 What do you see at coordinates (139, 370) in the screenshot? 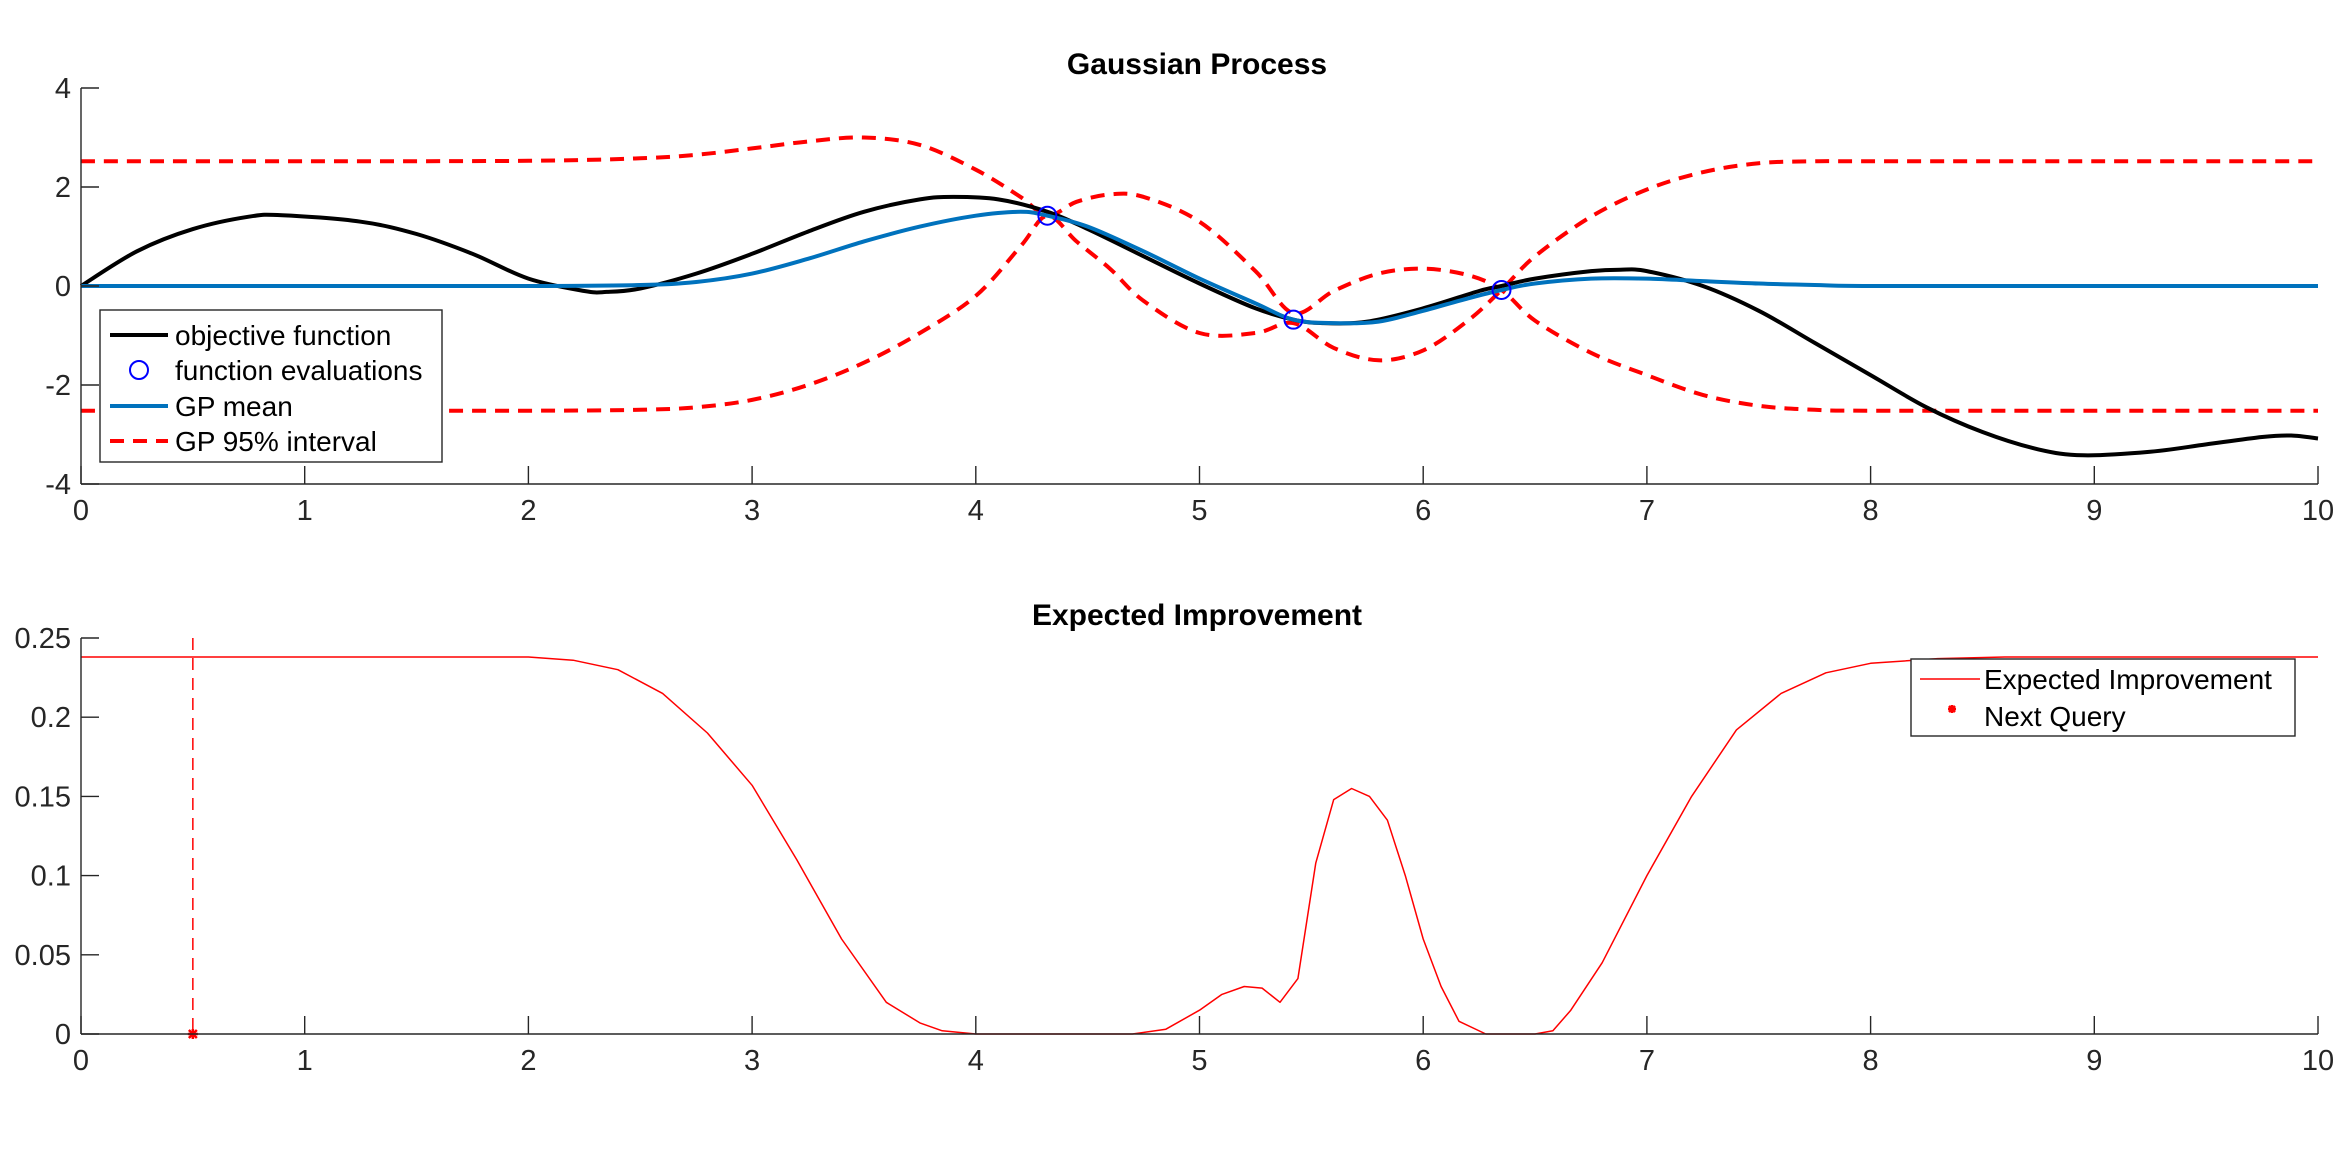
I see `legend-swatch-function-evaluations` at bounding box center [139, 370].